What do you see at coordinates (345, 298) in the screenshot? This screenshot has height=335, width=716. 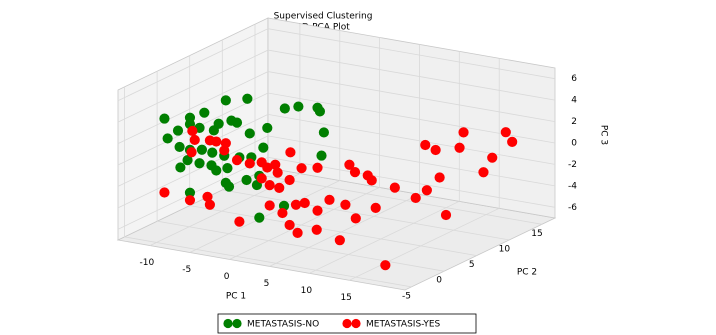 I see `x-tick-label: 15` at bounding box center [345, 298].